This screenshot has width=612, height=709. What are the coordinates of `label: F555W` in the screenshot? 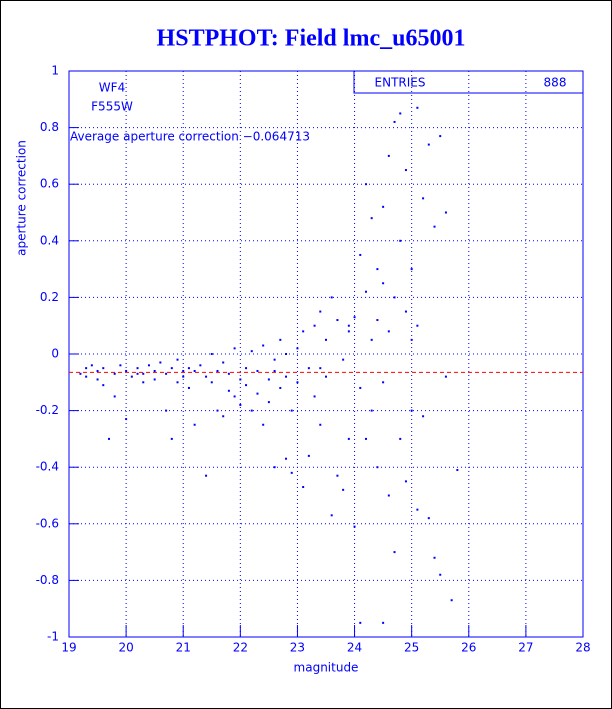 It's located at (112, 107).